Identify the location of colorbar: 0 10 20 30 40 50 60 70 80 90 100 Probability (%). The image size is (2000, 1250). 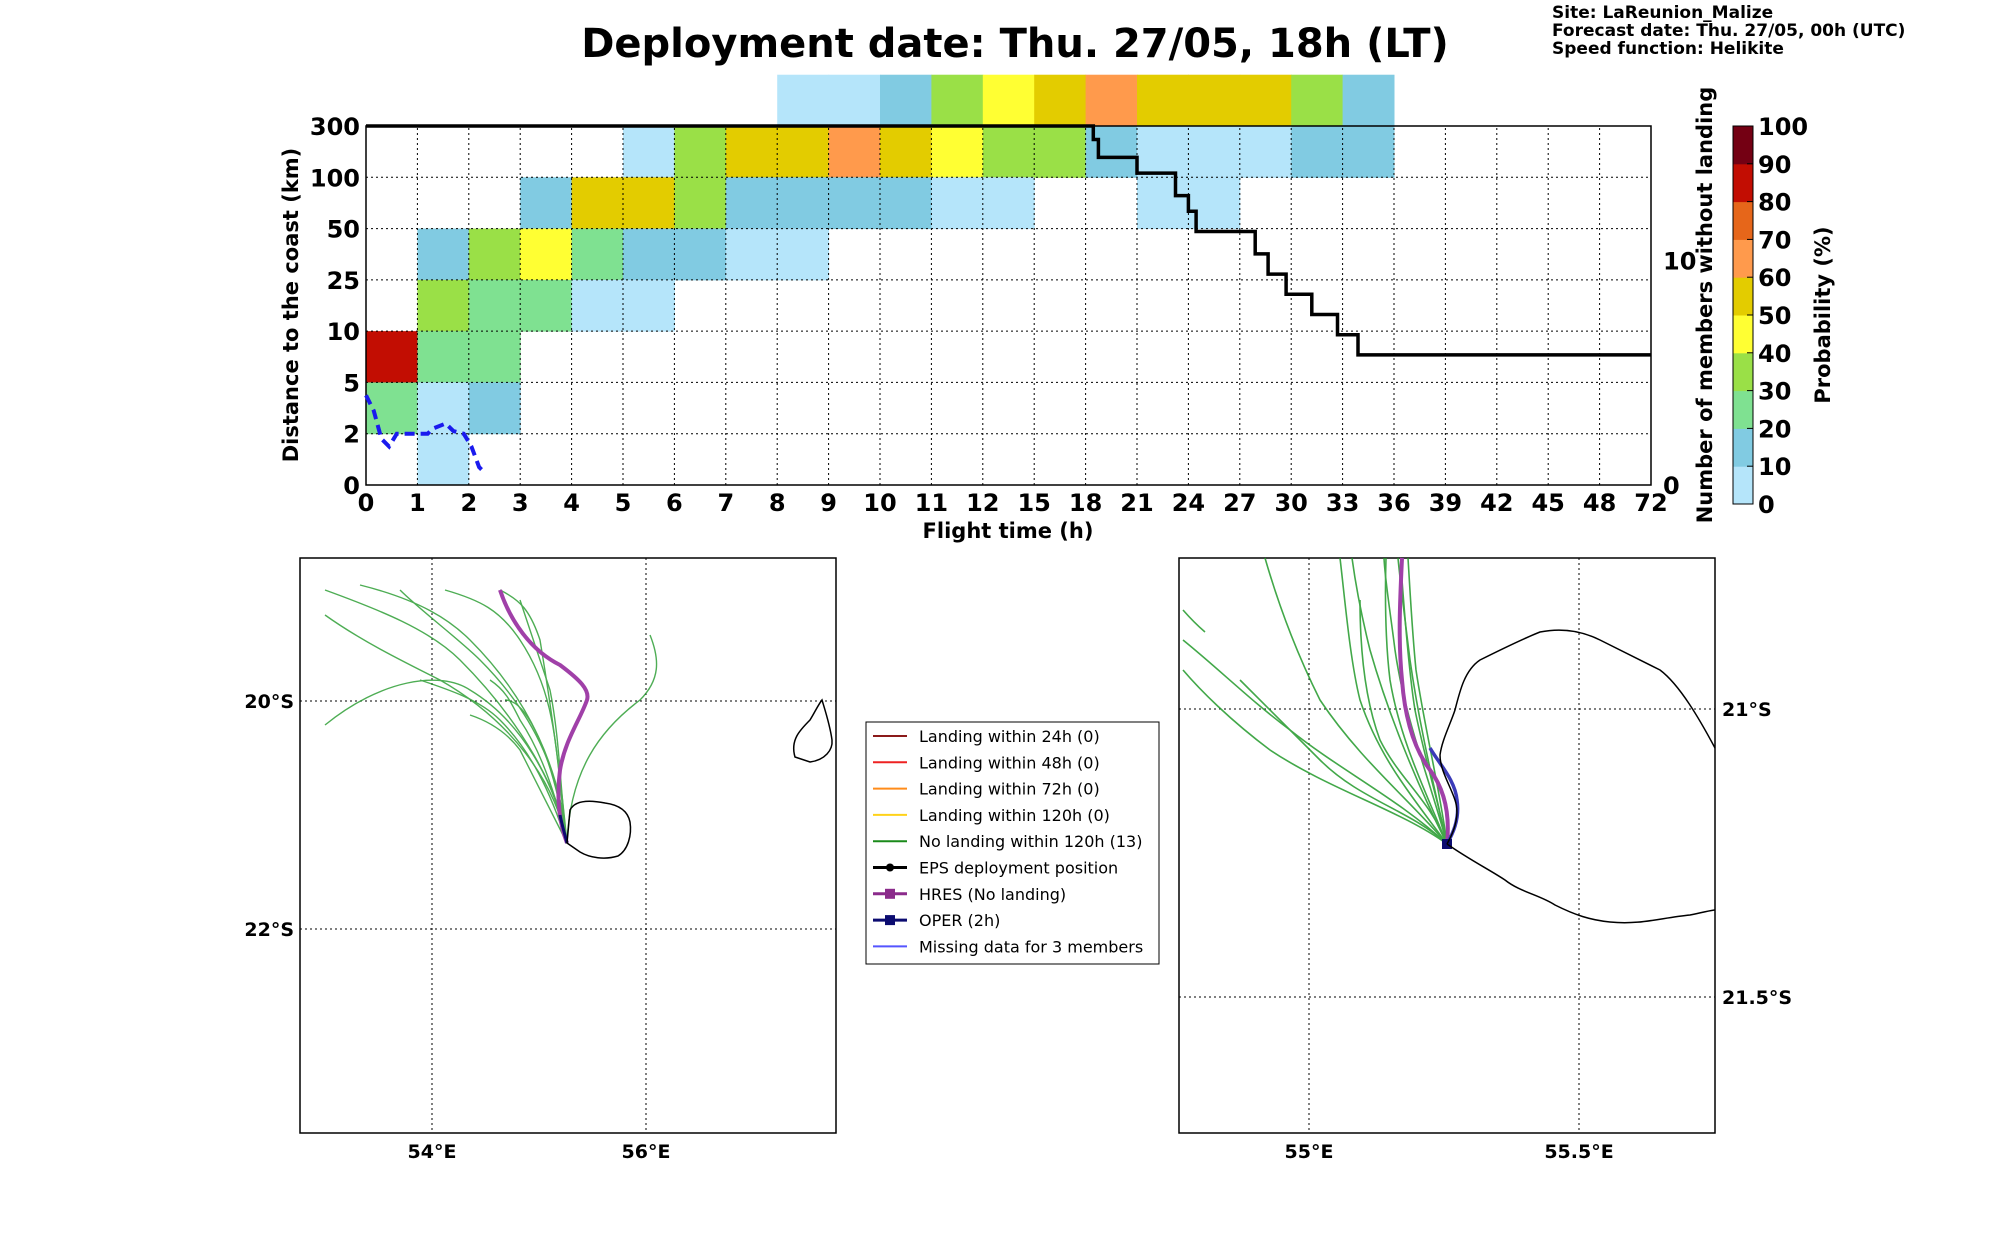
(1783, 316).